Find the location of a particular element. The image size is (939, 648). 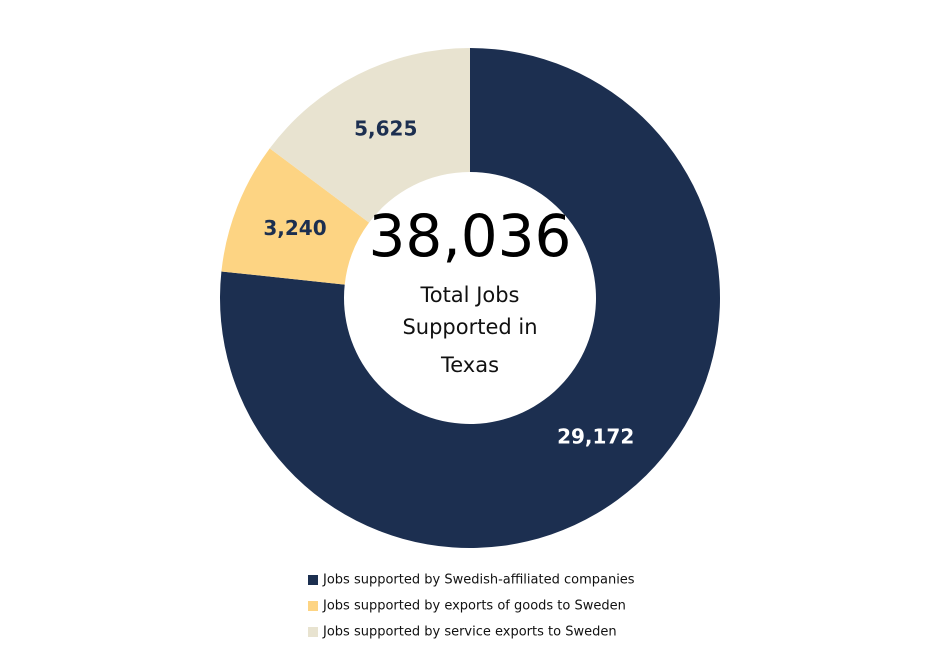

center-label: Total Jobs is located at coordinates (469, 295).